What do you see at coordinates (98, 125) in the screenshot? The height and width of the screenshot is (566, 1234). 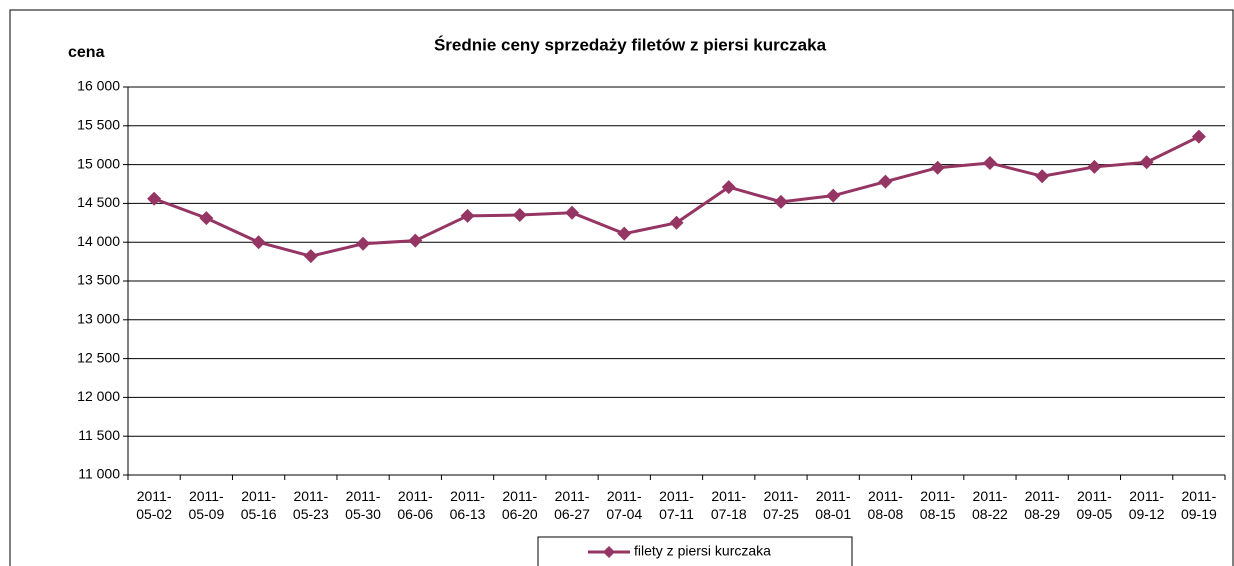 I see `y-tick-label: 15 500` at bounding box center [98, 125].